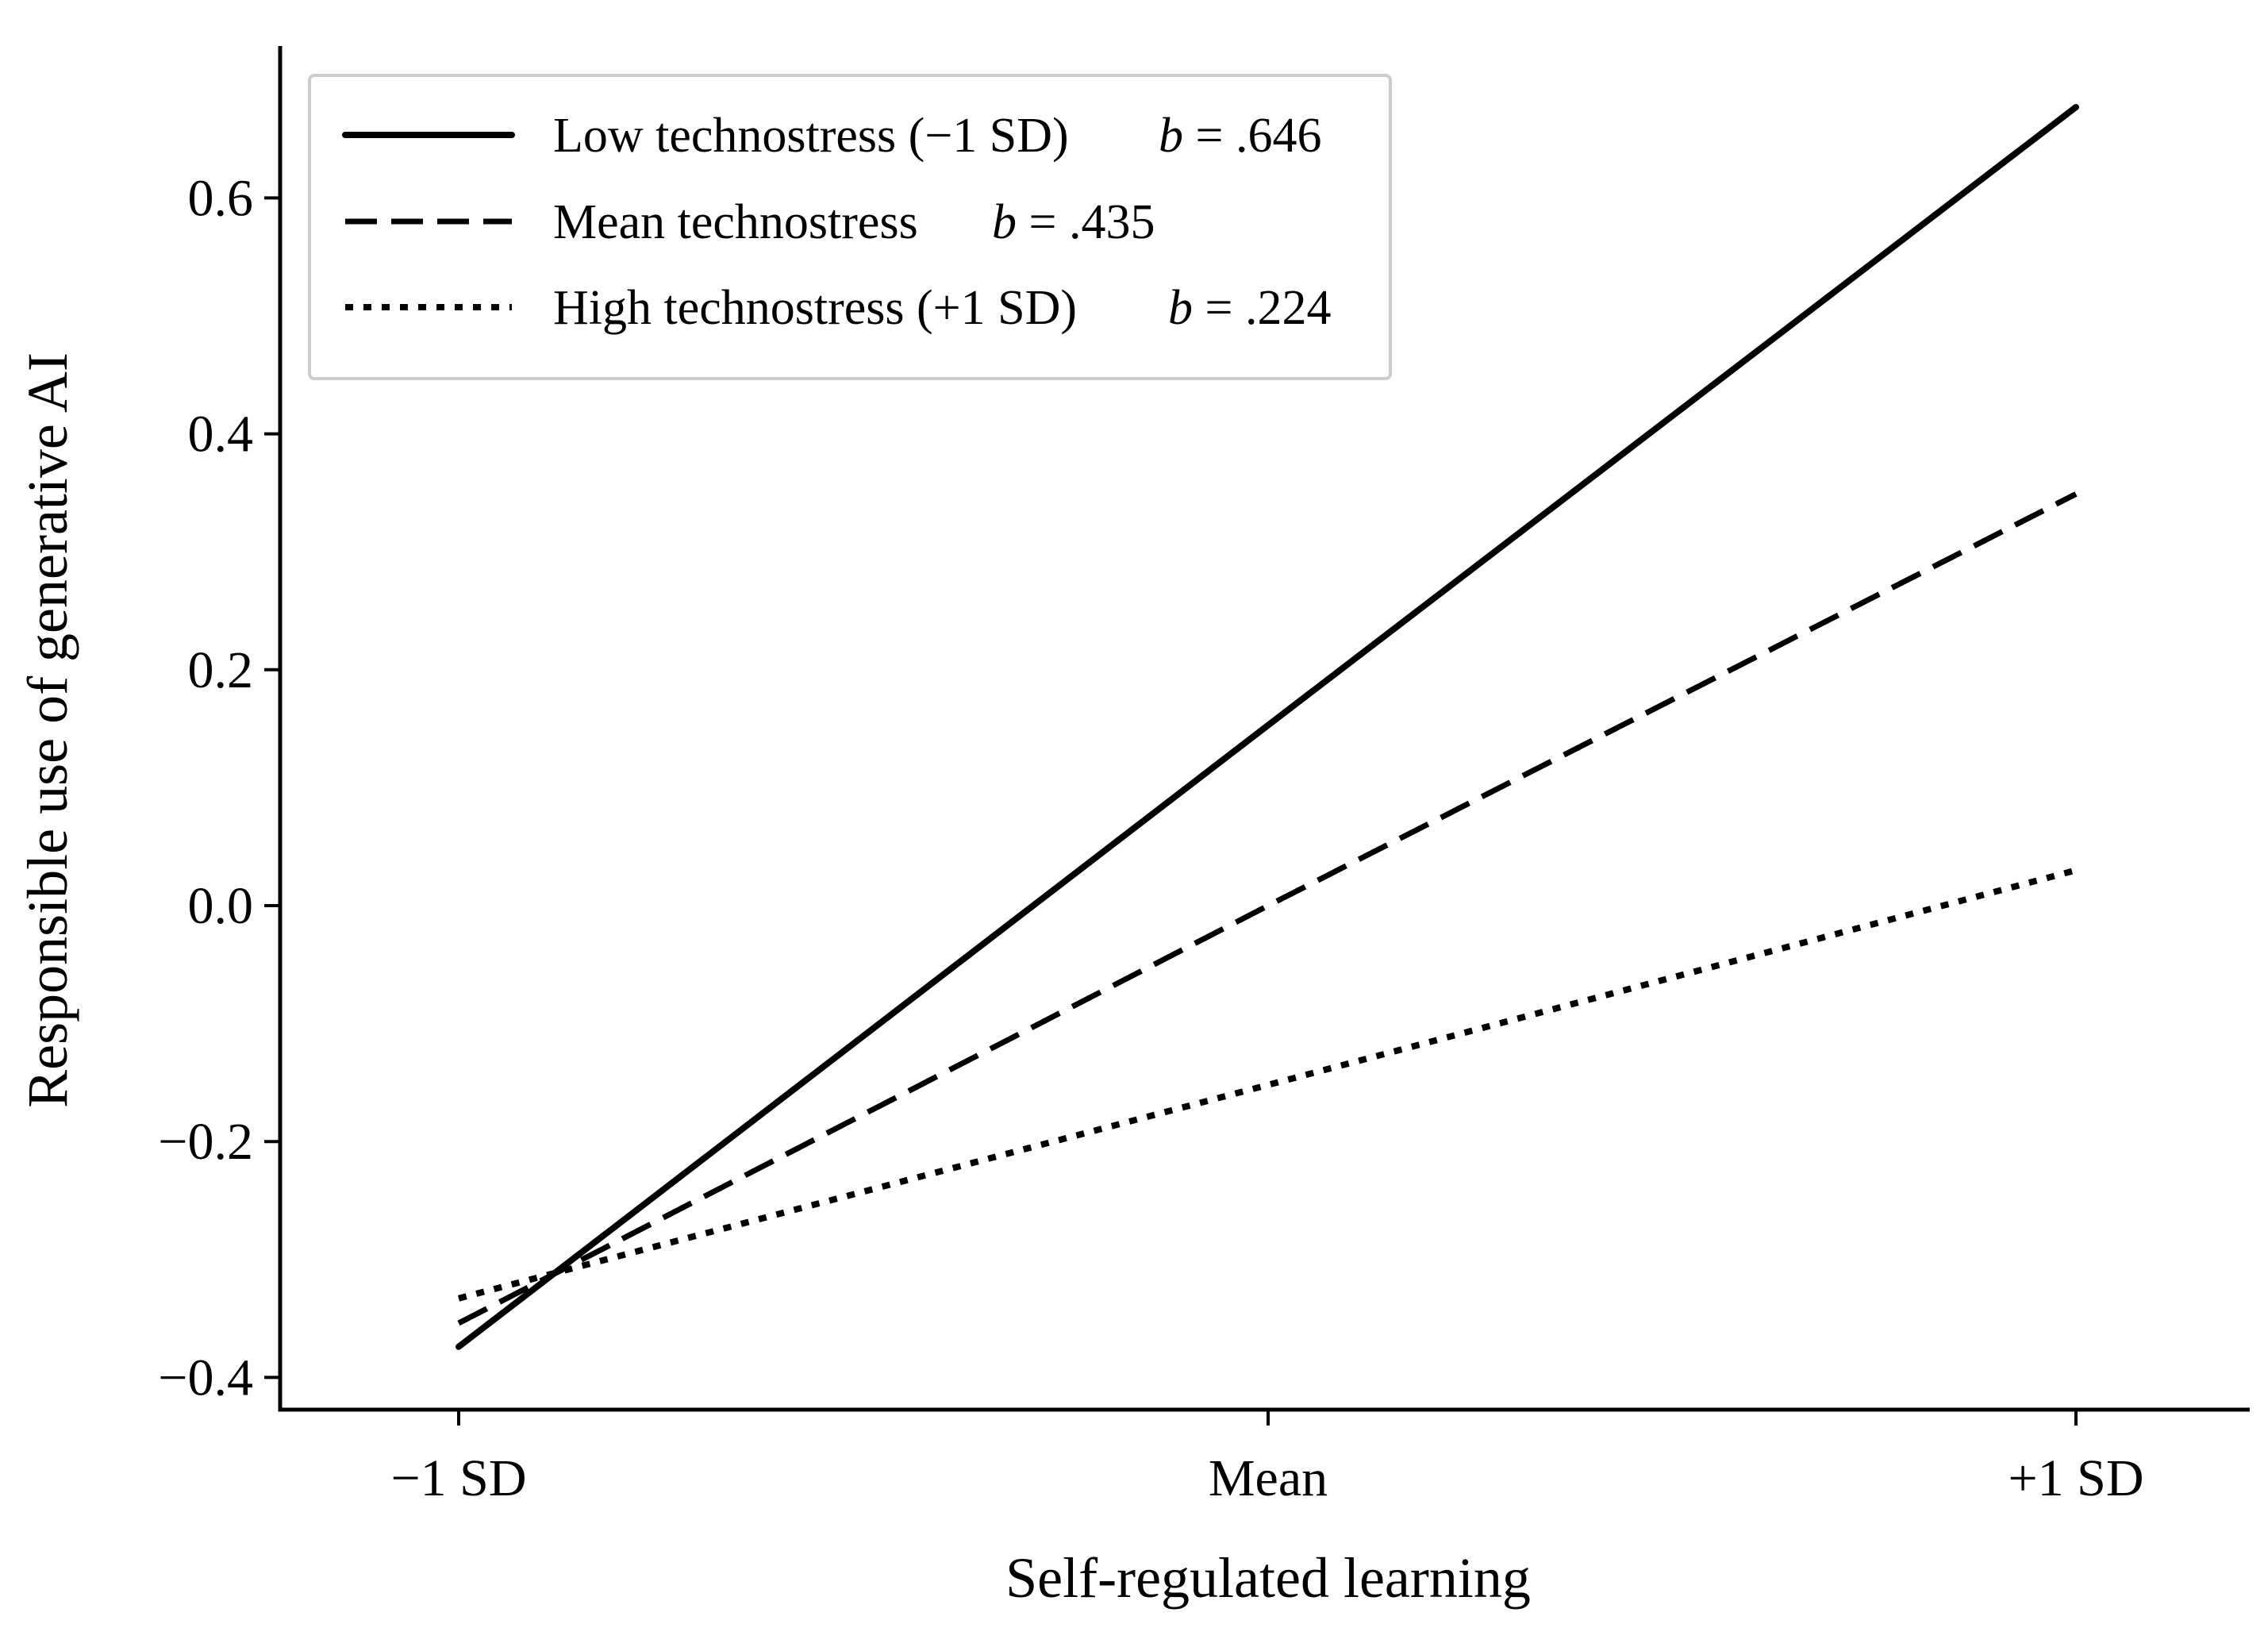 Image resolution: width=2268 pixels, height=1643 pixels. What do you see at coordinates (1268, 1478) in the screenshot?
I see `x-tick-label: Mean` at bounding box center [1268, 1478].